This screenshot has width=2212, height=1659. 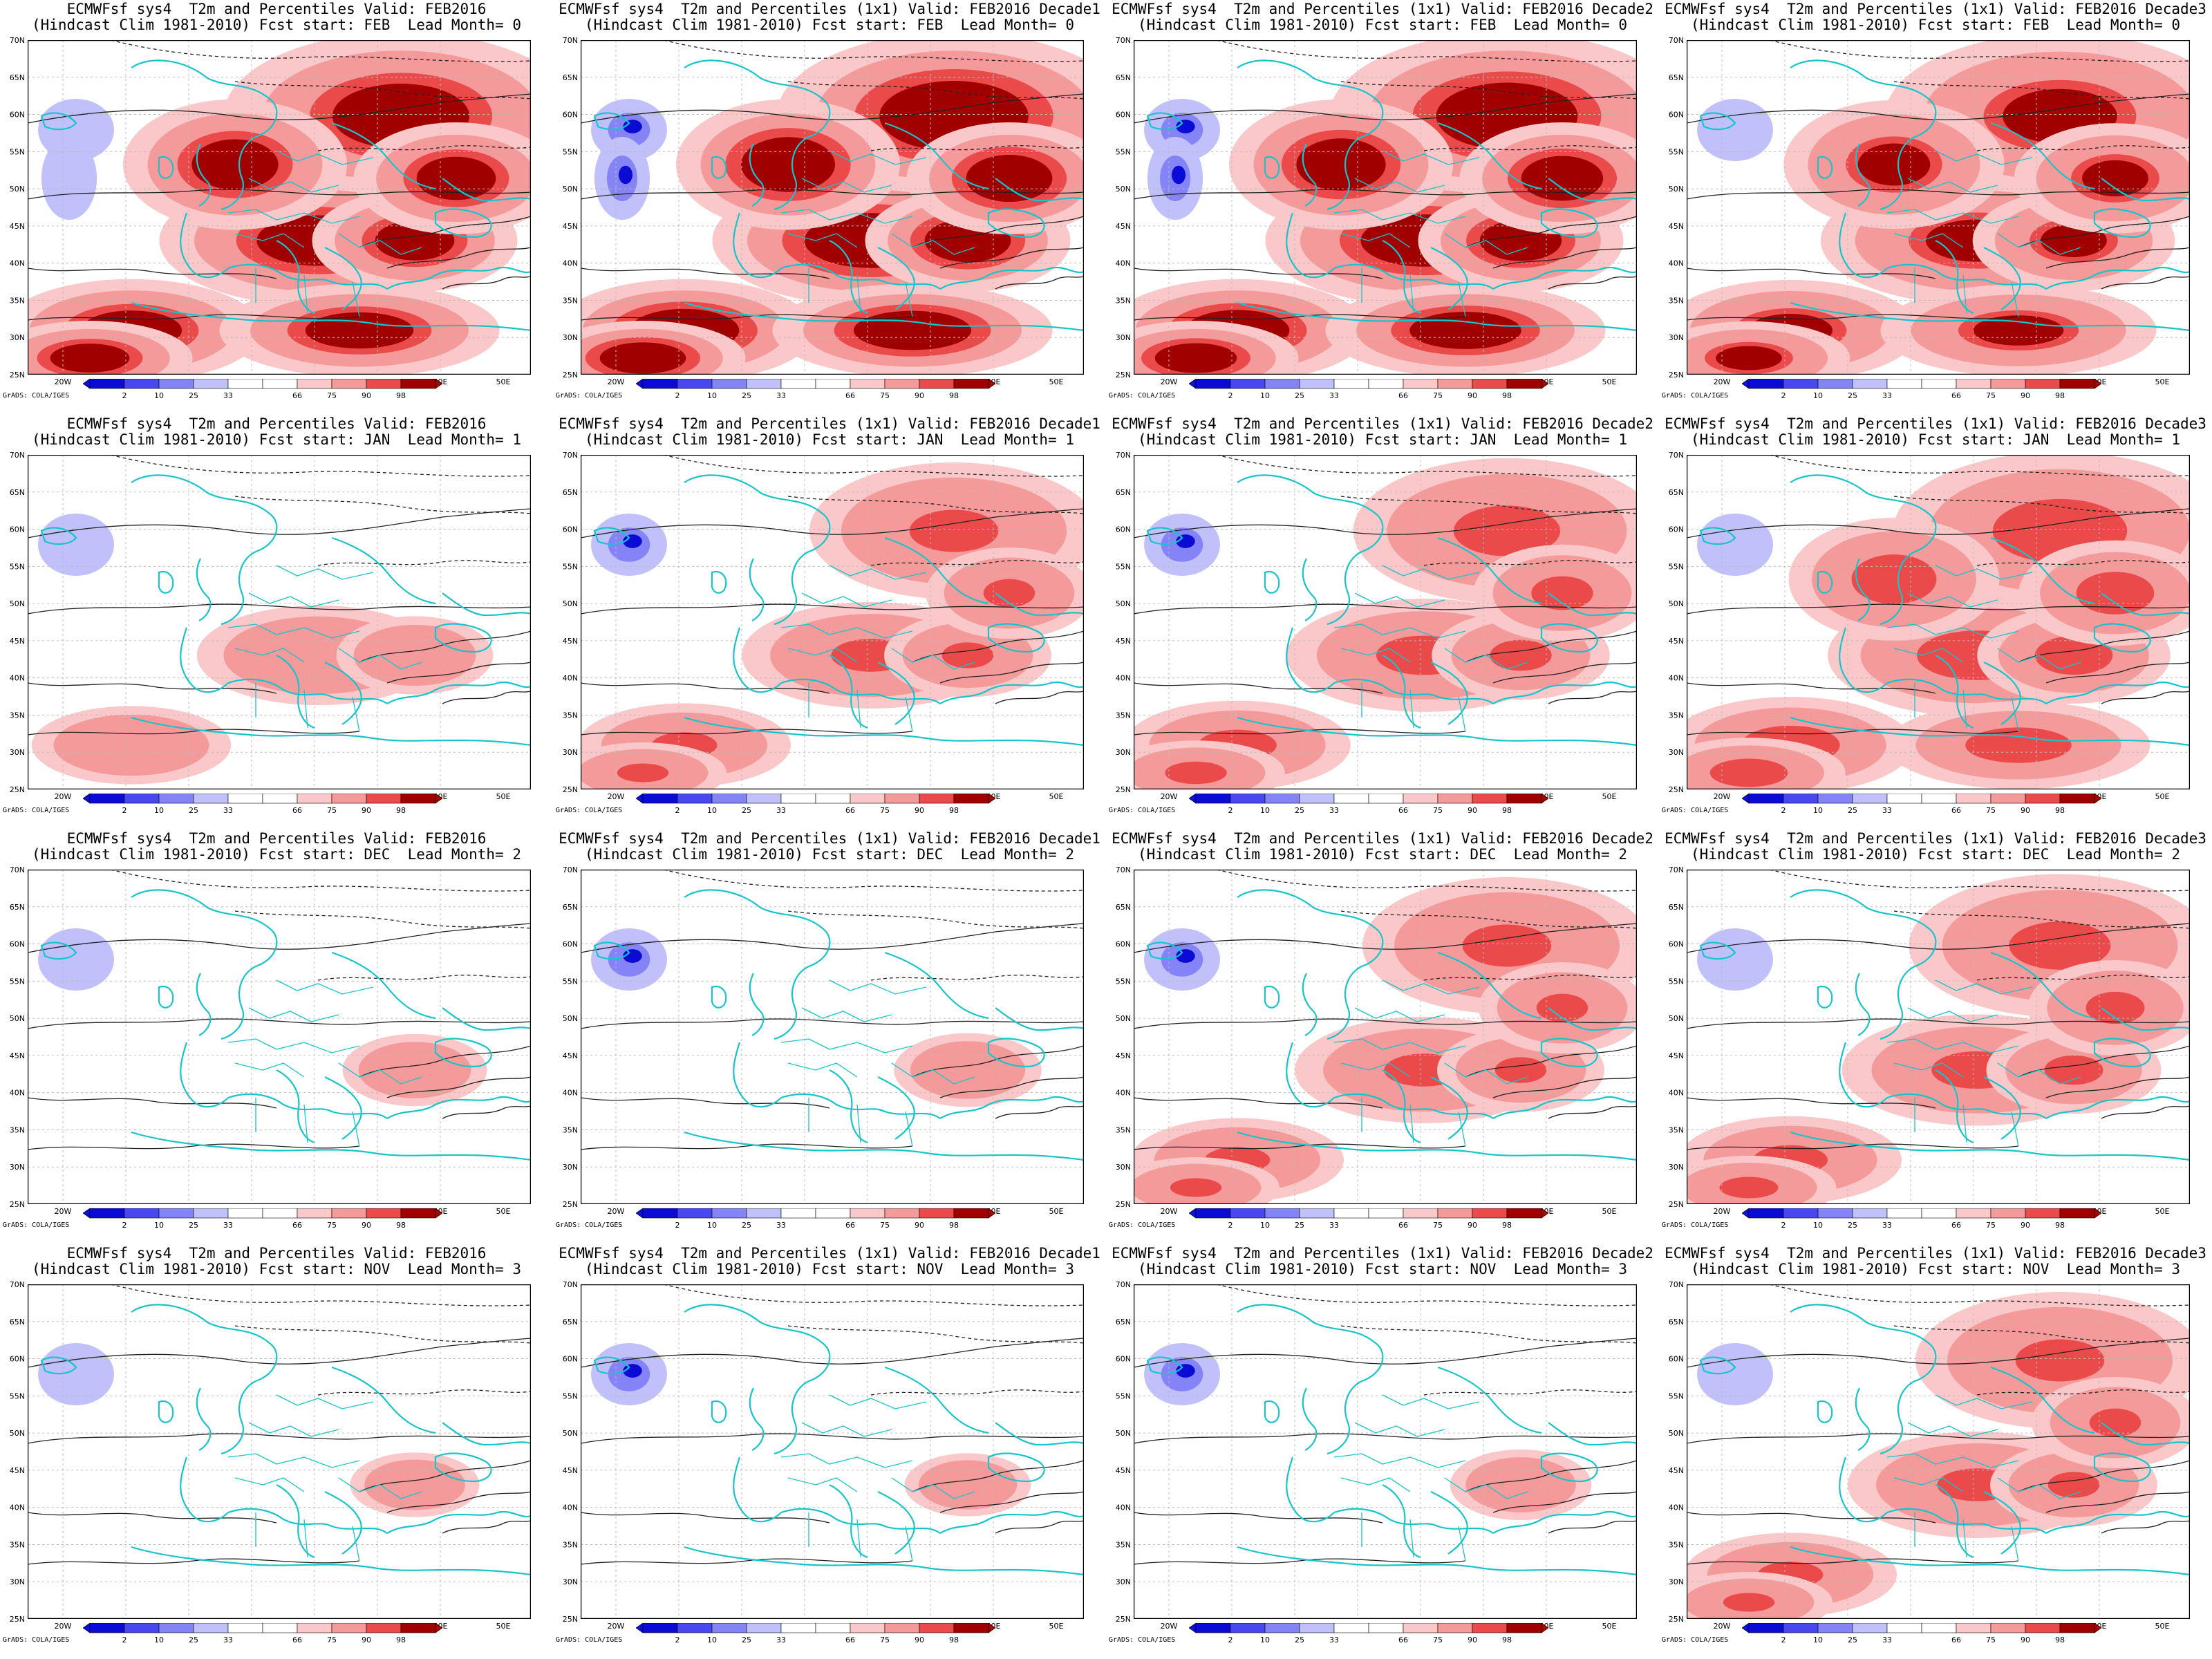 I want to click on lat-tick-label: 35N, so click(x=1676, y=300).